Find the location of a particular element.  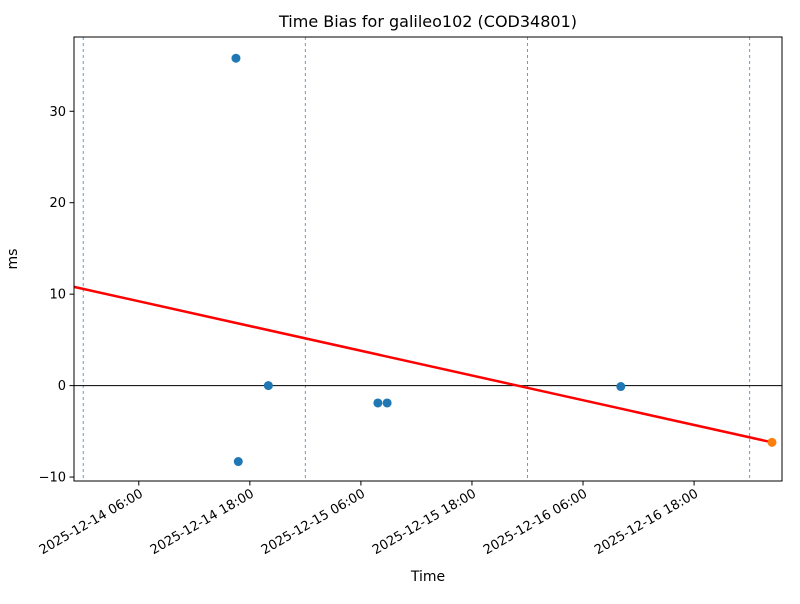

y-tick-label: 30 is located at coordinates (57, 112).